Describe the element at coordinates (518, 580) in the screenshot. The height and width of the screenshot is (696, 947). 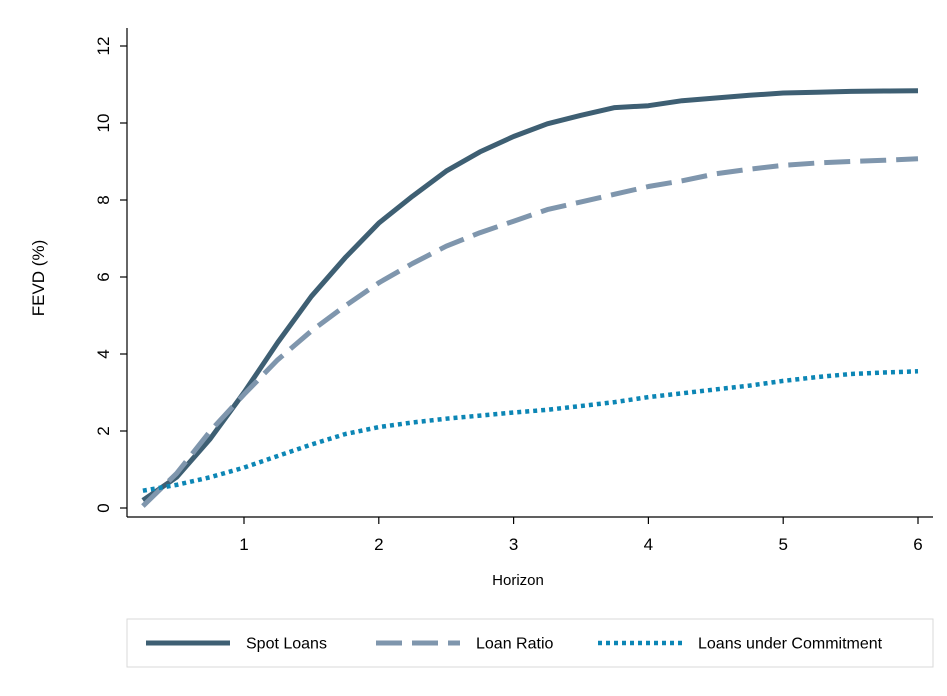
I see `x-axis-title: Horizon` at that location.